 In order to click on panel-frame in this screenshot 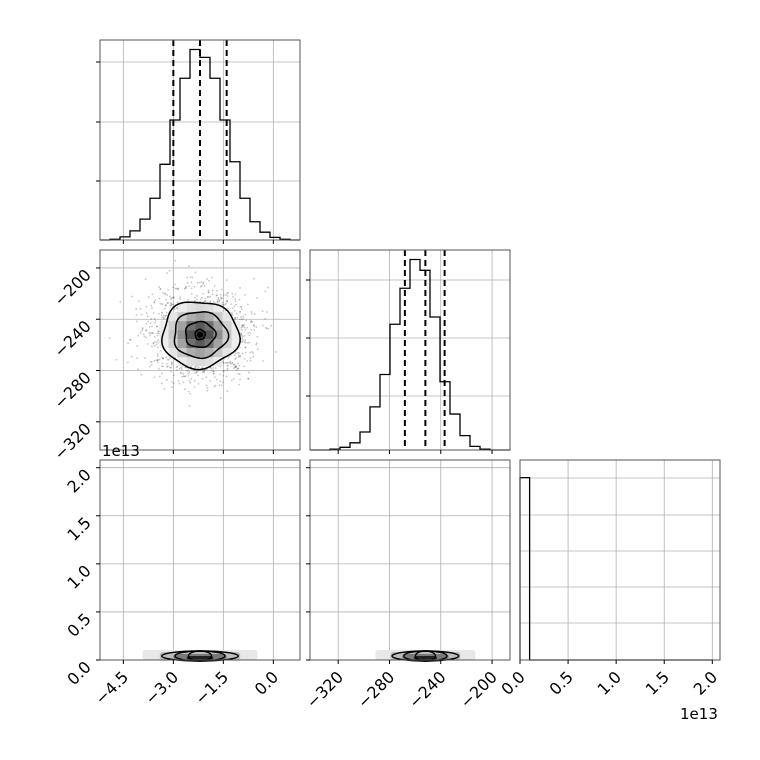, I will do `click(200, 140)`.